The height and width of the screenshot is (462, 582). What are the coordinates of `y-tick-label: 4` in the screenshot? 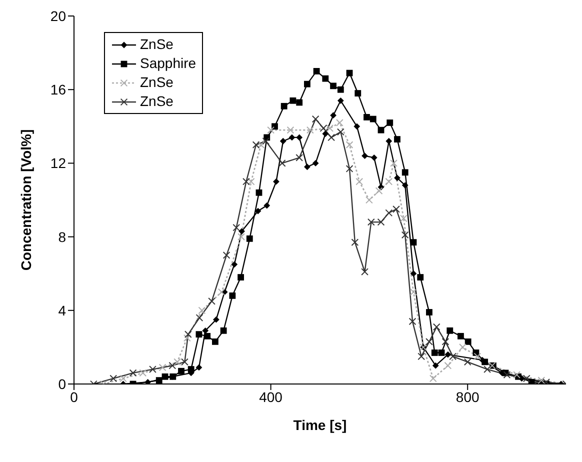 It's located at (62, 310).